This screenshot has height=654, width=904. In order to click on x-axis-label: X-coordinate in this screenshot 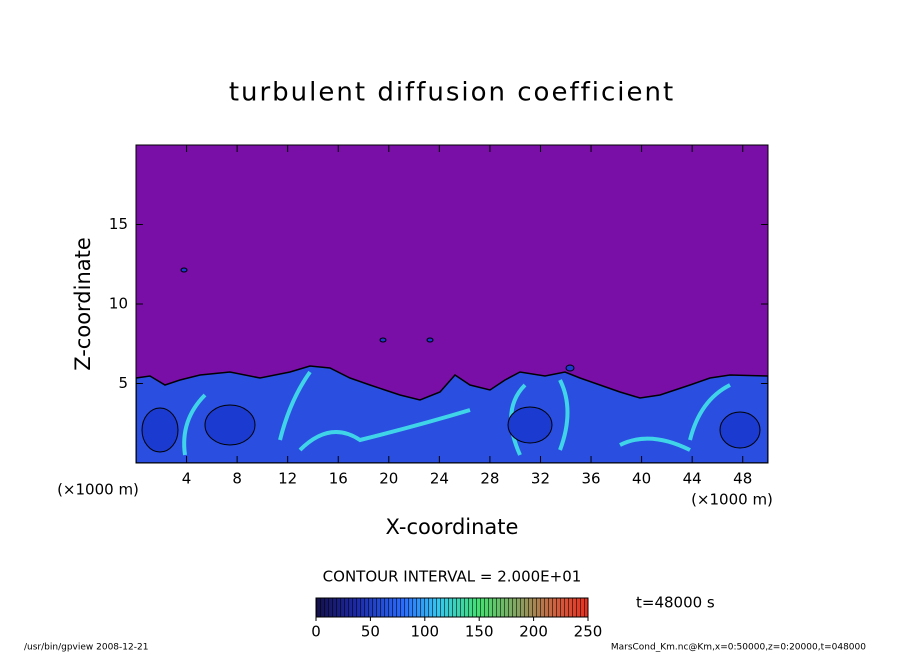, I will do `click(452, 527)`.